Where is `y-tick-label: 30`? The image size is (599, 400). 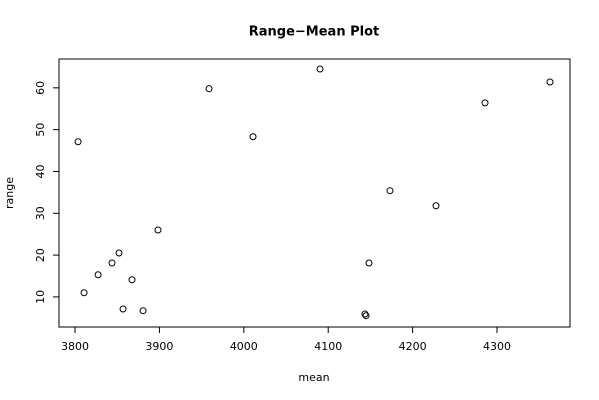
y-tick-label: 30 is located at coordinates (40, 213).